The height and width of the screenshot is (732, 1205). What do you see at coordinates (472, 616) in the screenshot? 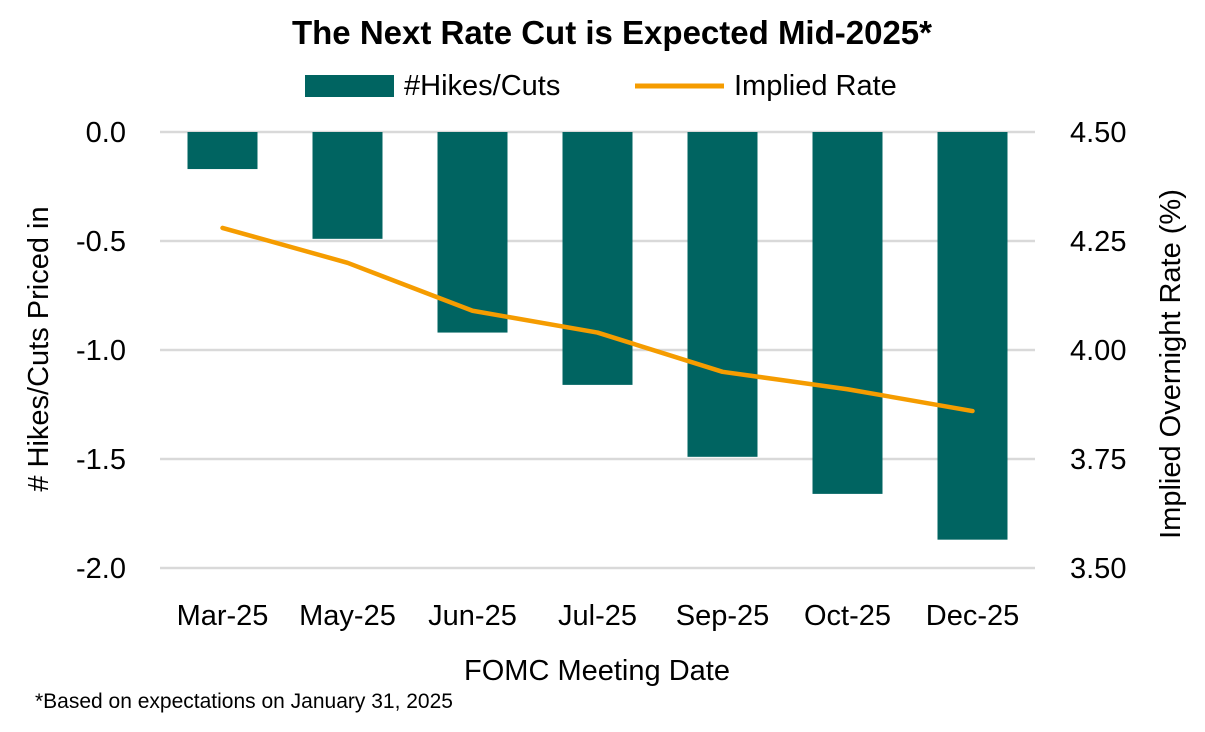
I see `x-tick-label: Jun-25` at bounding box center [472, 616].